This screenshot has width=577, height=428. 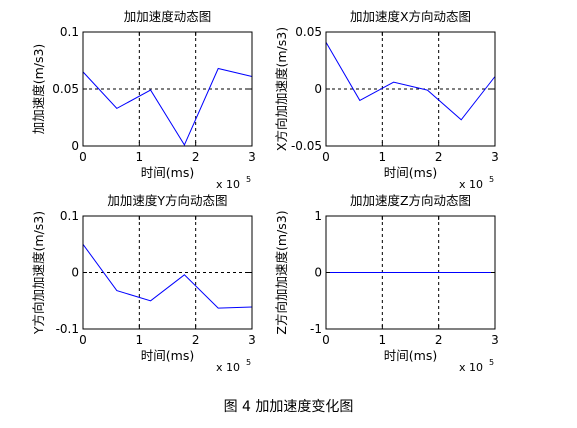 What do you see at coordinates (306, 146) in the screenshot?
I see `y-tick-label: -0.05` at bounding box center [306, 146].